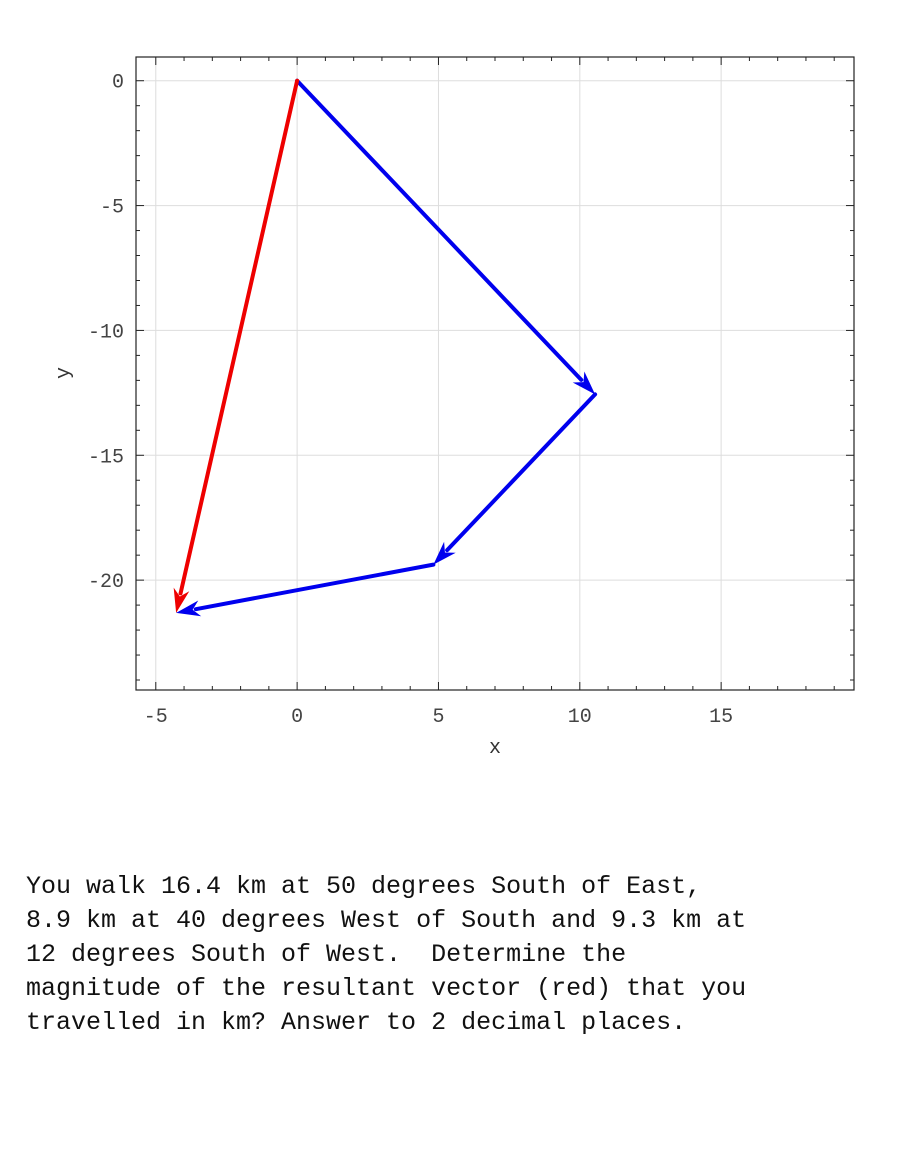  Describe the element at coordinates (326, 954) in the screenshot. I see `question-line: 12 degrees South of West. Determine the` at that location.